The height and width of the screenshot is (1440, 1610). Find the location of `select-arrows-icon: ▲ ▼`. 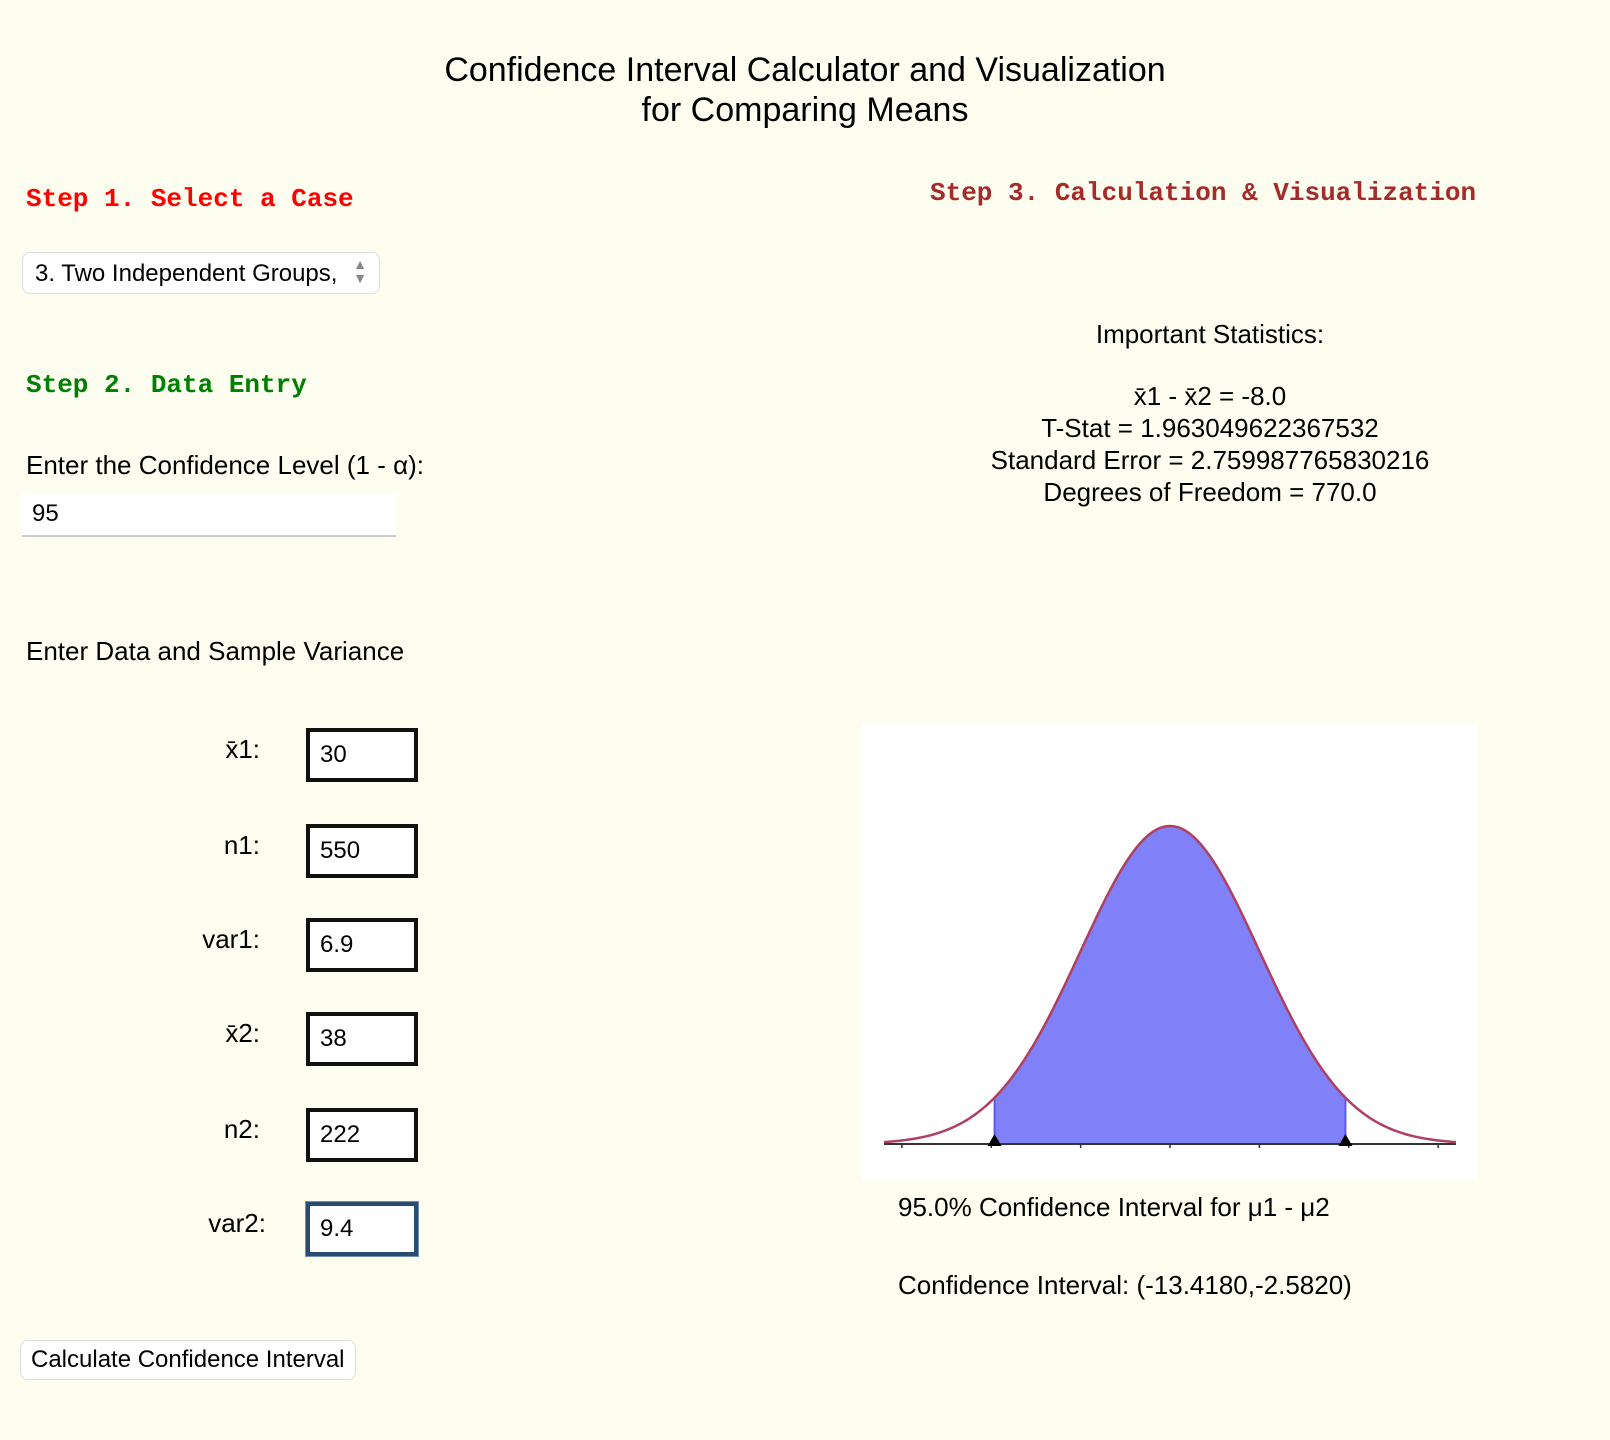

select-arrows-icon: ▲ ▼ is located at coordinates (360, 271).